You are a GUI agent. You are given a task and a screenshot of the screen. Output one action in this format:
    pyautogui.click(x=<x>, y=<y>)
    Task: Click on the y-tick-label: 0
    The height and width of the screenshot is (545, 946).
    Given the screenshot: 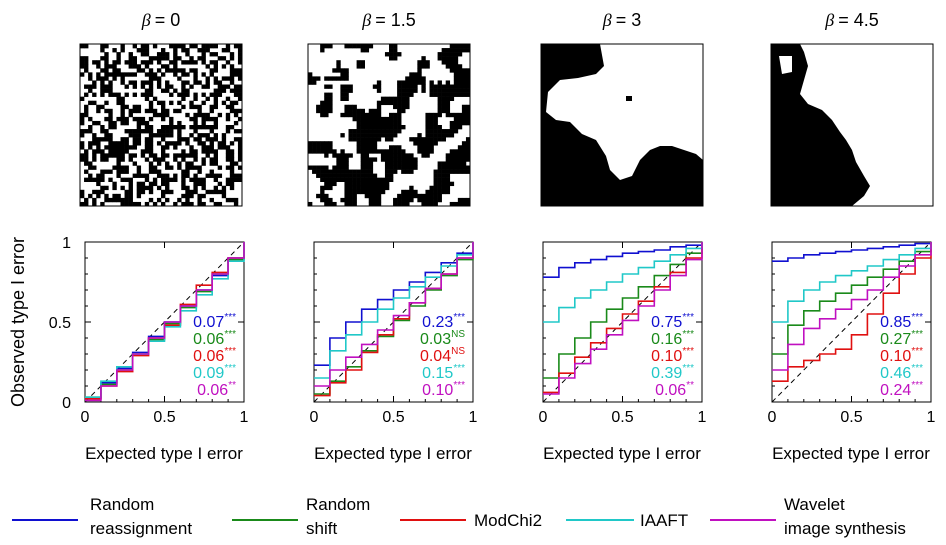 What is the action you would take?
    pyautogui.click(x=66, y=403)
    